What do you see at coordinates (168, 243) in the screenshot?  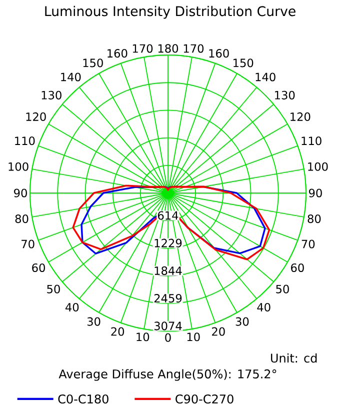 I see `y-tick-label: 1229` at bounding box center [168, 243].